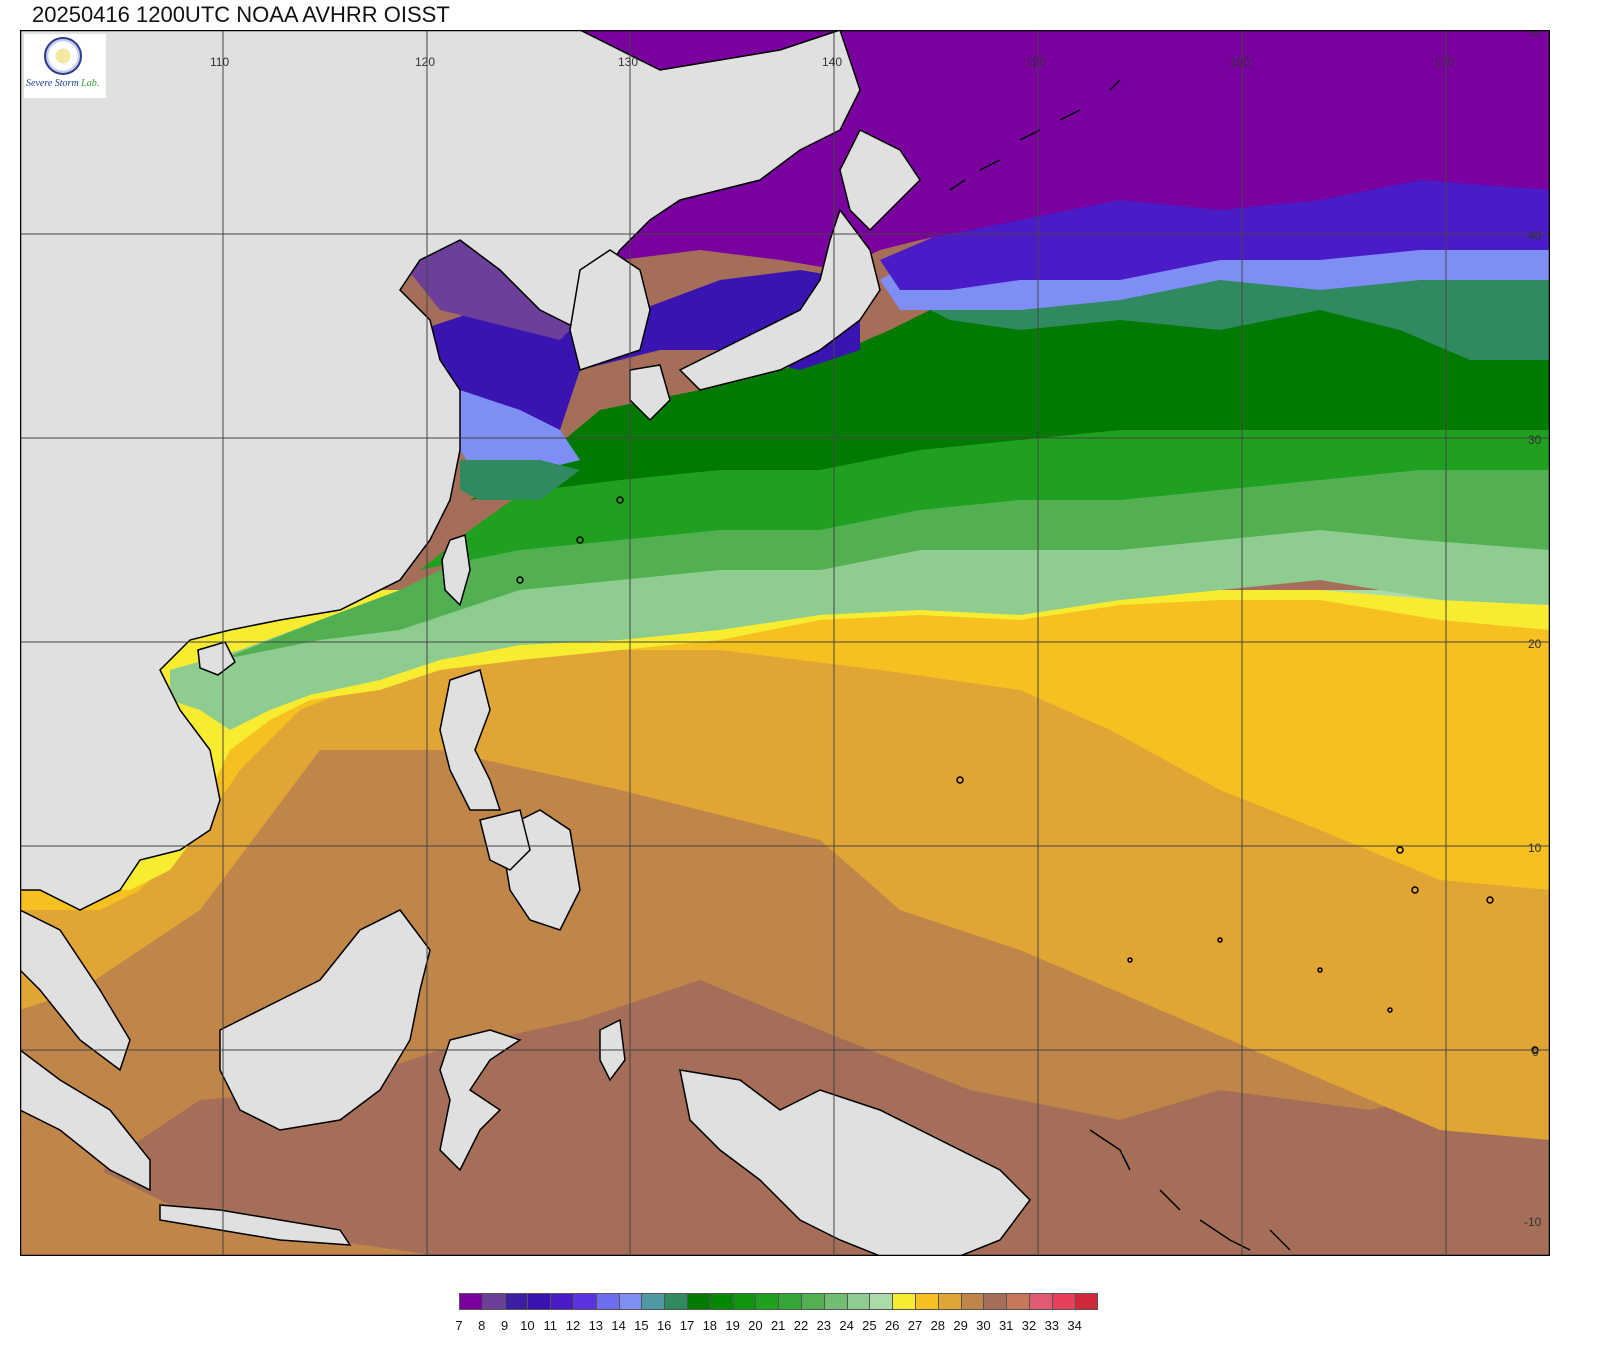 This screenshot has height=1360, width=1600. I want to click on legend-value-label: 21, so click(778, 1325).